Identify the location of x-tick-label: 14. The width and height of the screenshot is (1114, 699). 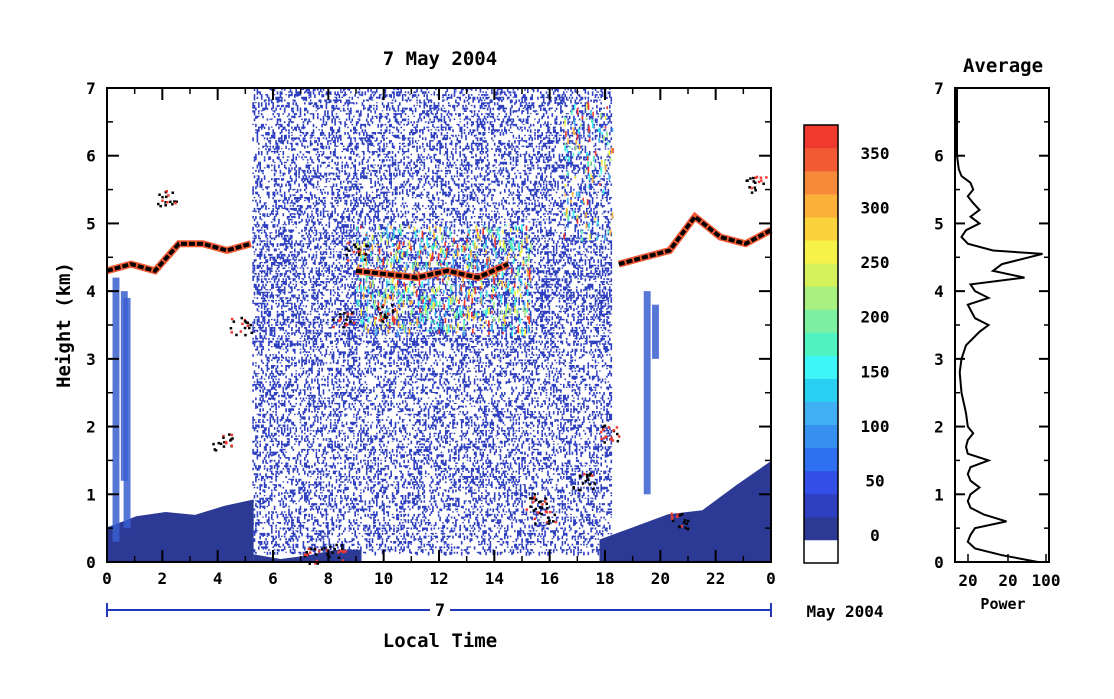
(494, 578).